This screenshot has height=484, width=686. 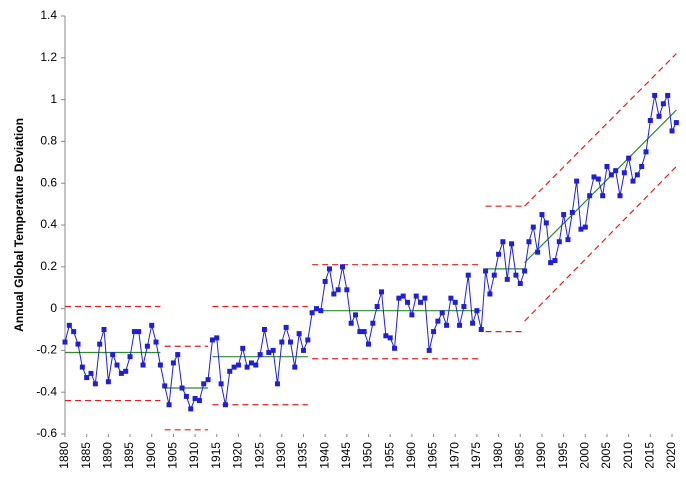 What do you see at coordinates (519, 455) in the screenshot?
I see `x-tick-label: 1985` at bounding box center [519, 455].